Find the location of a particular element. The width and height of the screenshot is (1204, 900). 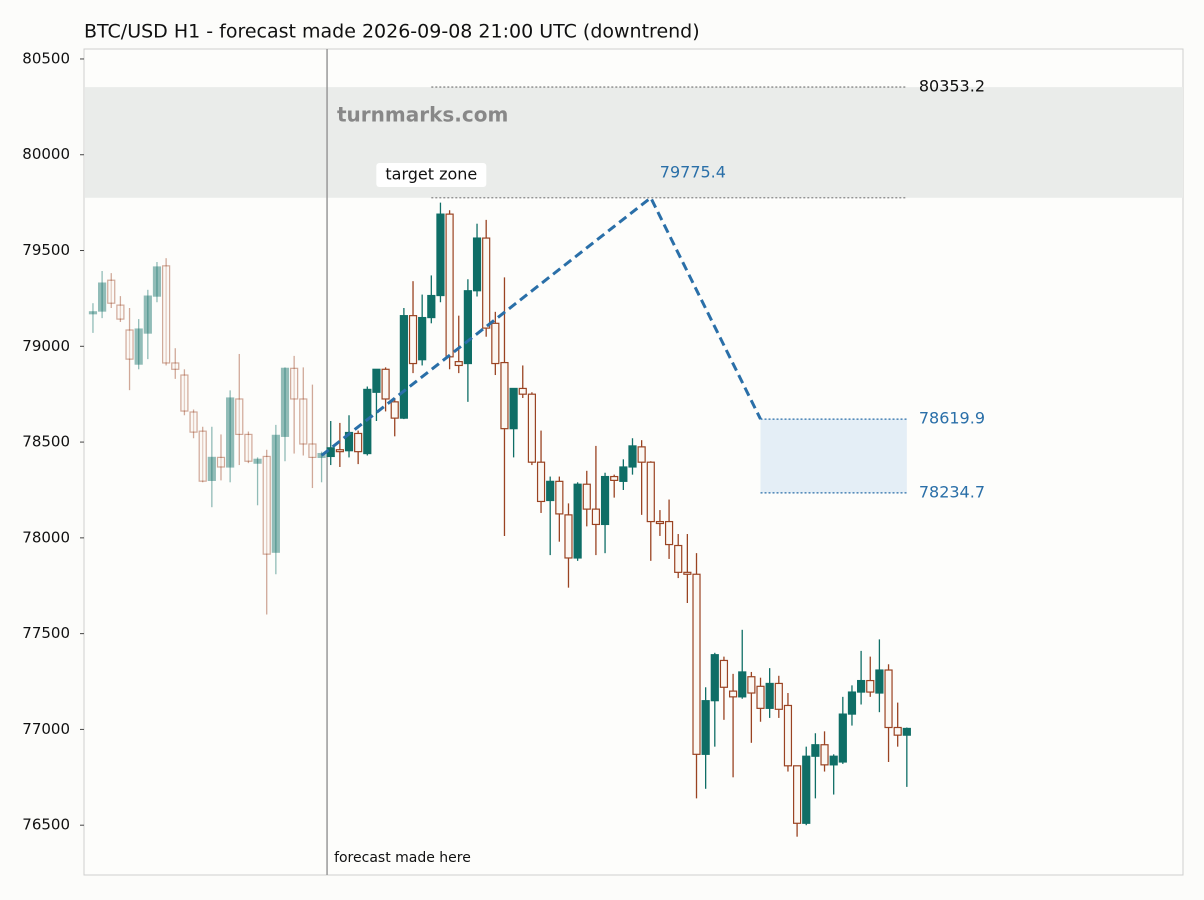

y-tick-label: 80500 is located at coordinates (46, 58).